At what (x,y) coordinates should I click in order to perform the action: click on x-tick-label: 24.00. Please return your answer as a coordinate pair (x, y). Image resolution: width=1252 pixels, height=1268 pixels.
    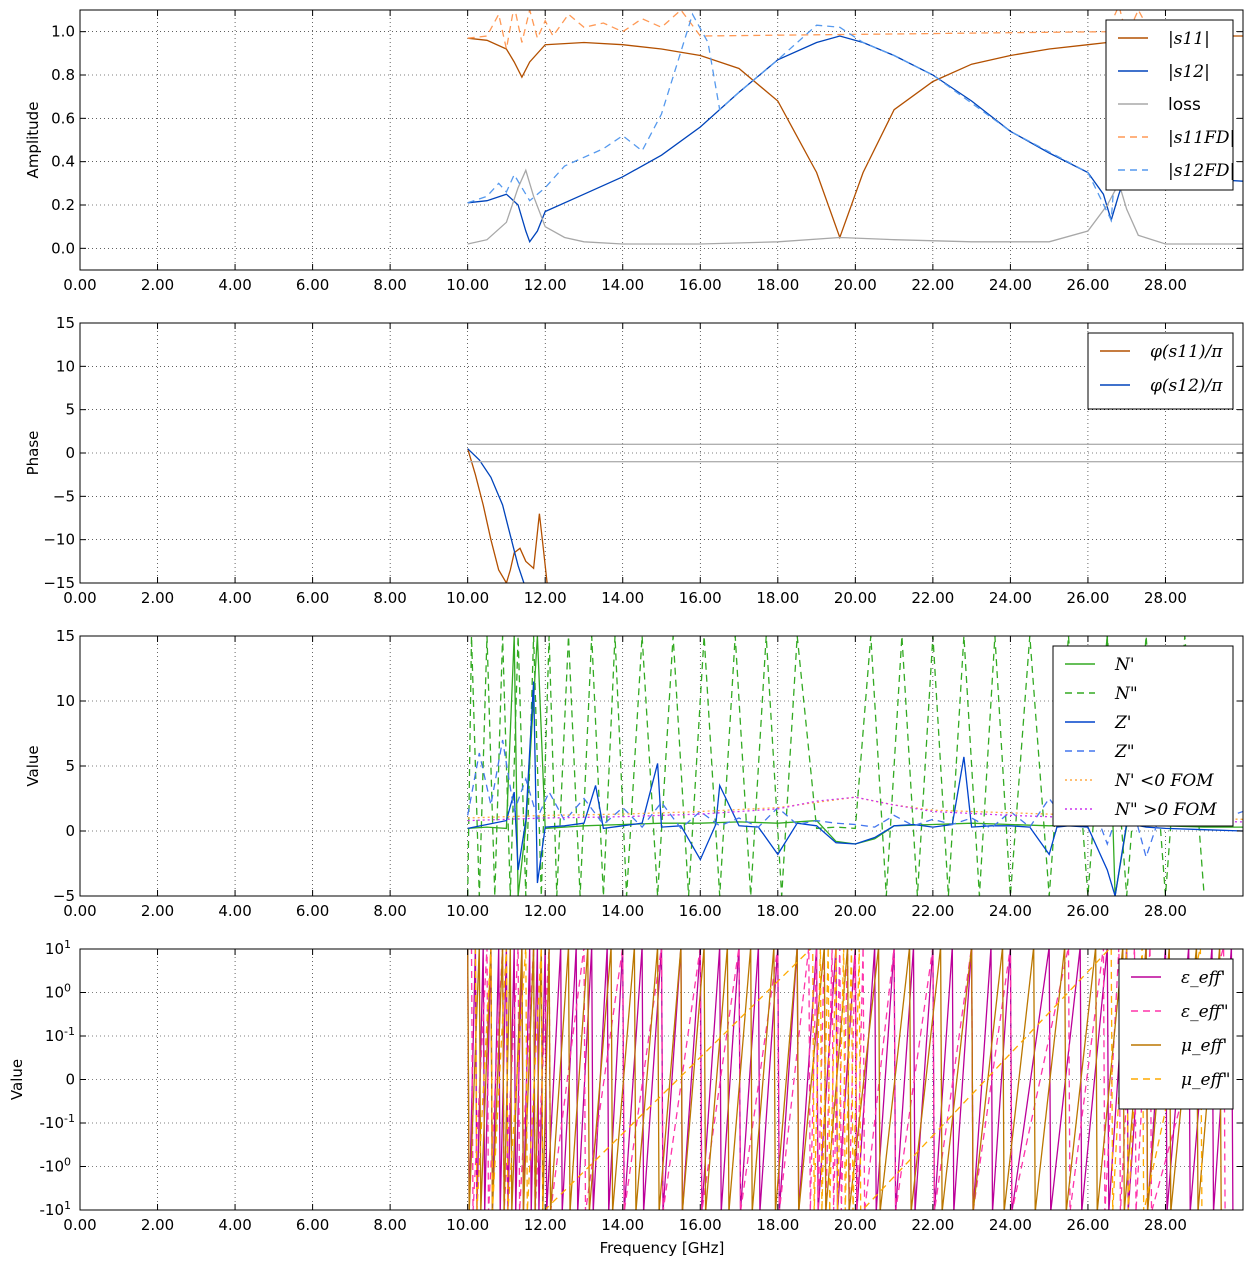
    Looking at the image, I should click on (1010, 911).